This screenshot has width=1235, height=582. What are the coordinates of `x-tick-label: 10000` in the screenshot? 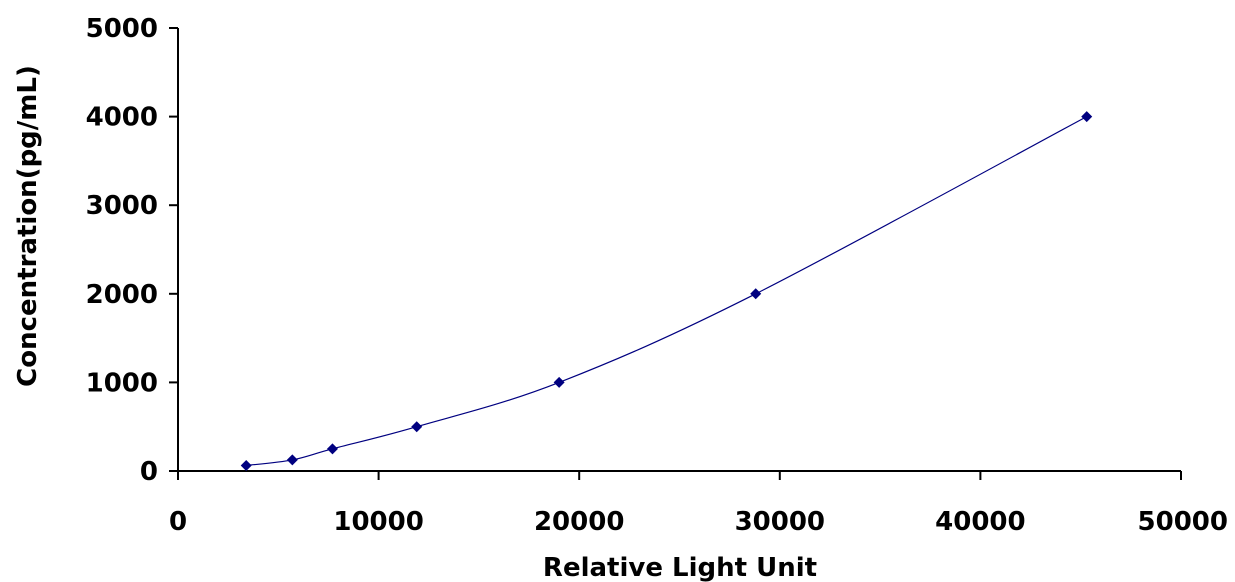 It's located at (378, 522).